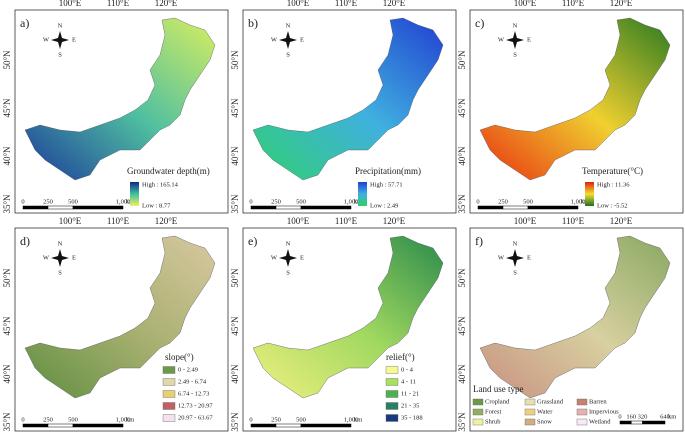 This screenshot has height=435, width=685. I want to click on legend-item: 0 - 4, so click(407, 369).